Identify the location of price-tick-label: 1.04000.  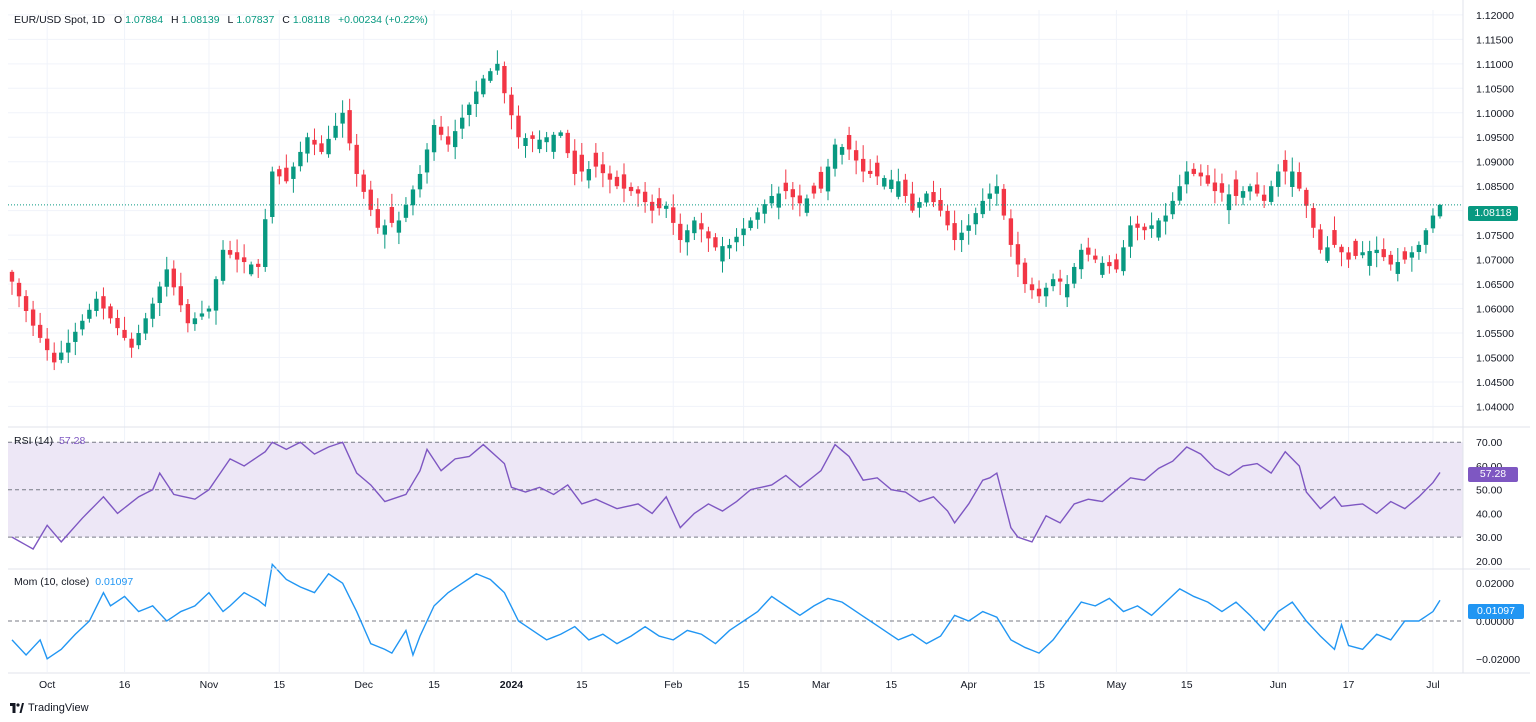
(1495, 407).